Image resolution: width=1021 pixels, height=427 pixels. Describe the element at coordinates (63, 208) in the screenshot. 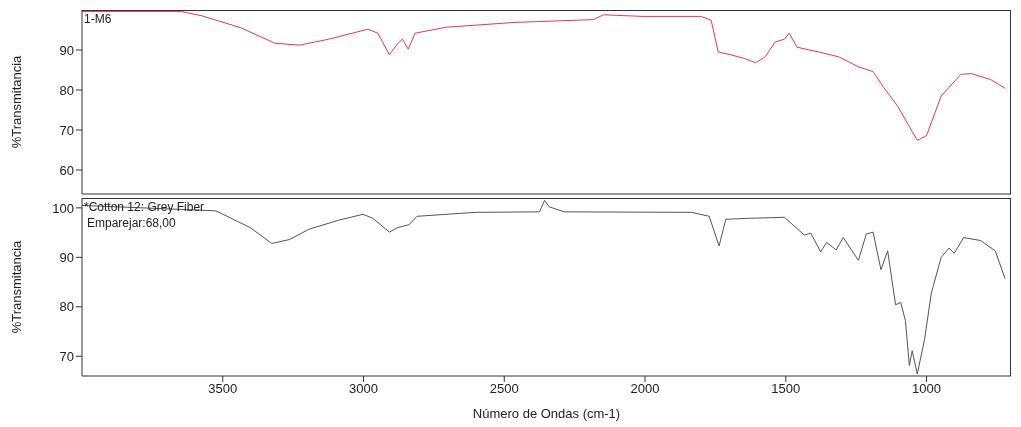

I see `y-tick-label: 100` at that location.